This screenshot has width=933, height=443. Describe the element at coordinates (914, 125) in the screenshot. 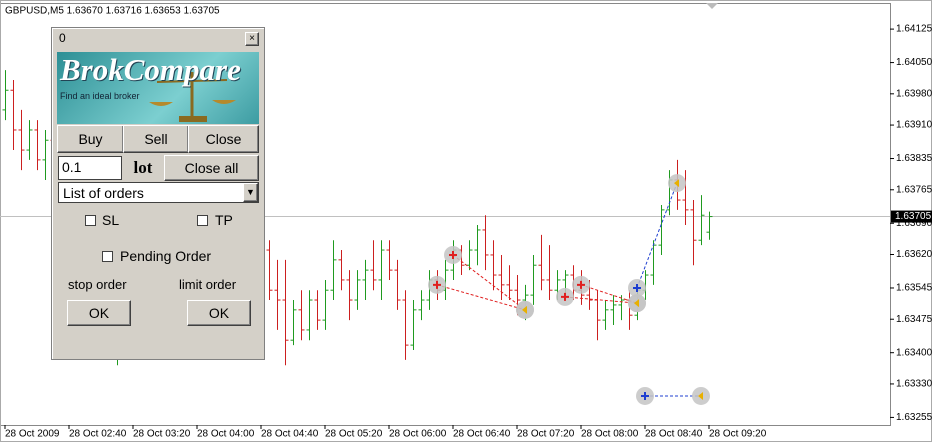

I see `y-tick-label: 1.63910` at that location.